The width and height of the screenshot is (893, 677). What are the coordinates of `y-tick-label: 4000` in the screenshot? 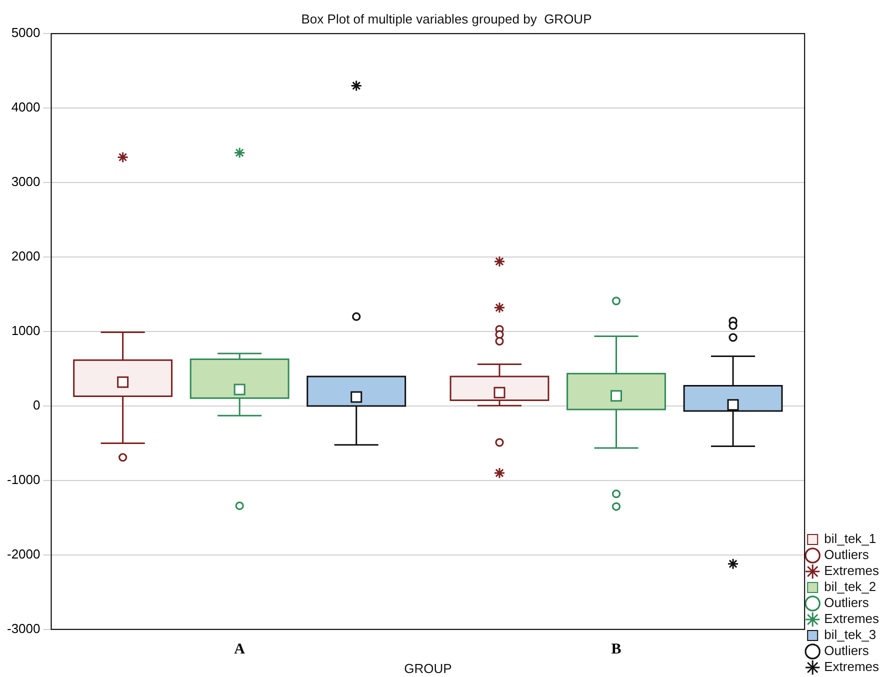 It's located at (25, 107).